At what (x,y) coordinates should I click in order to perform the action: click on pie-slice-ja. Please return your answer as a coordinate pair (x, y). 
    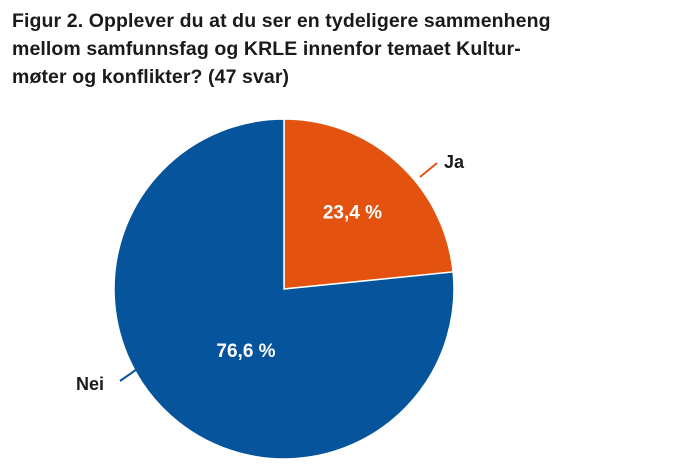
    Looking at the image, I should click on (368, 204).